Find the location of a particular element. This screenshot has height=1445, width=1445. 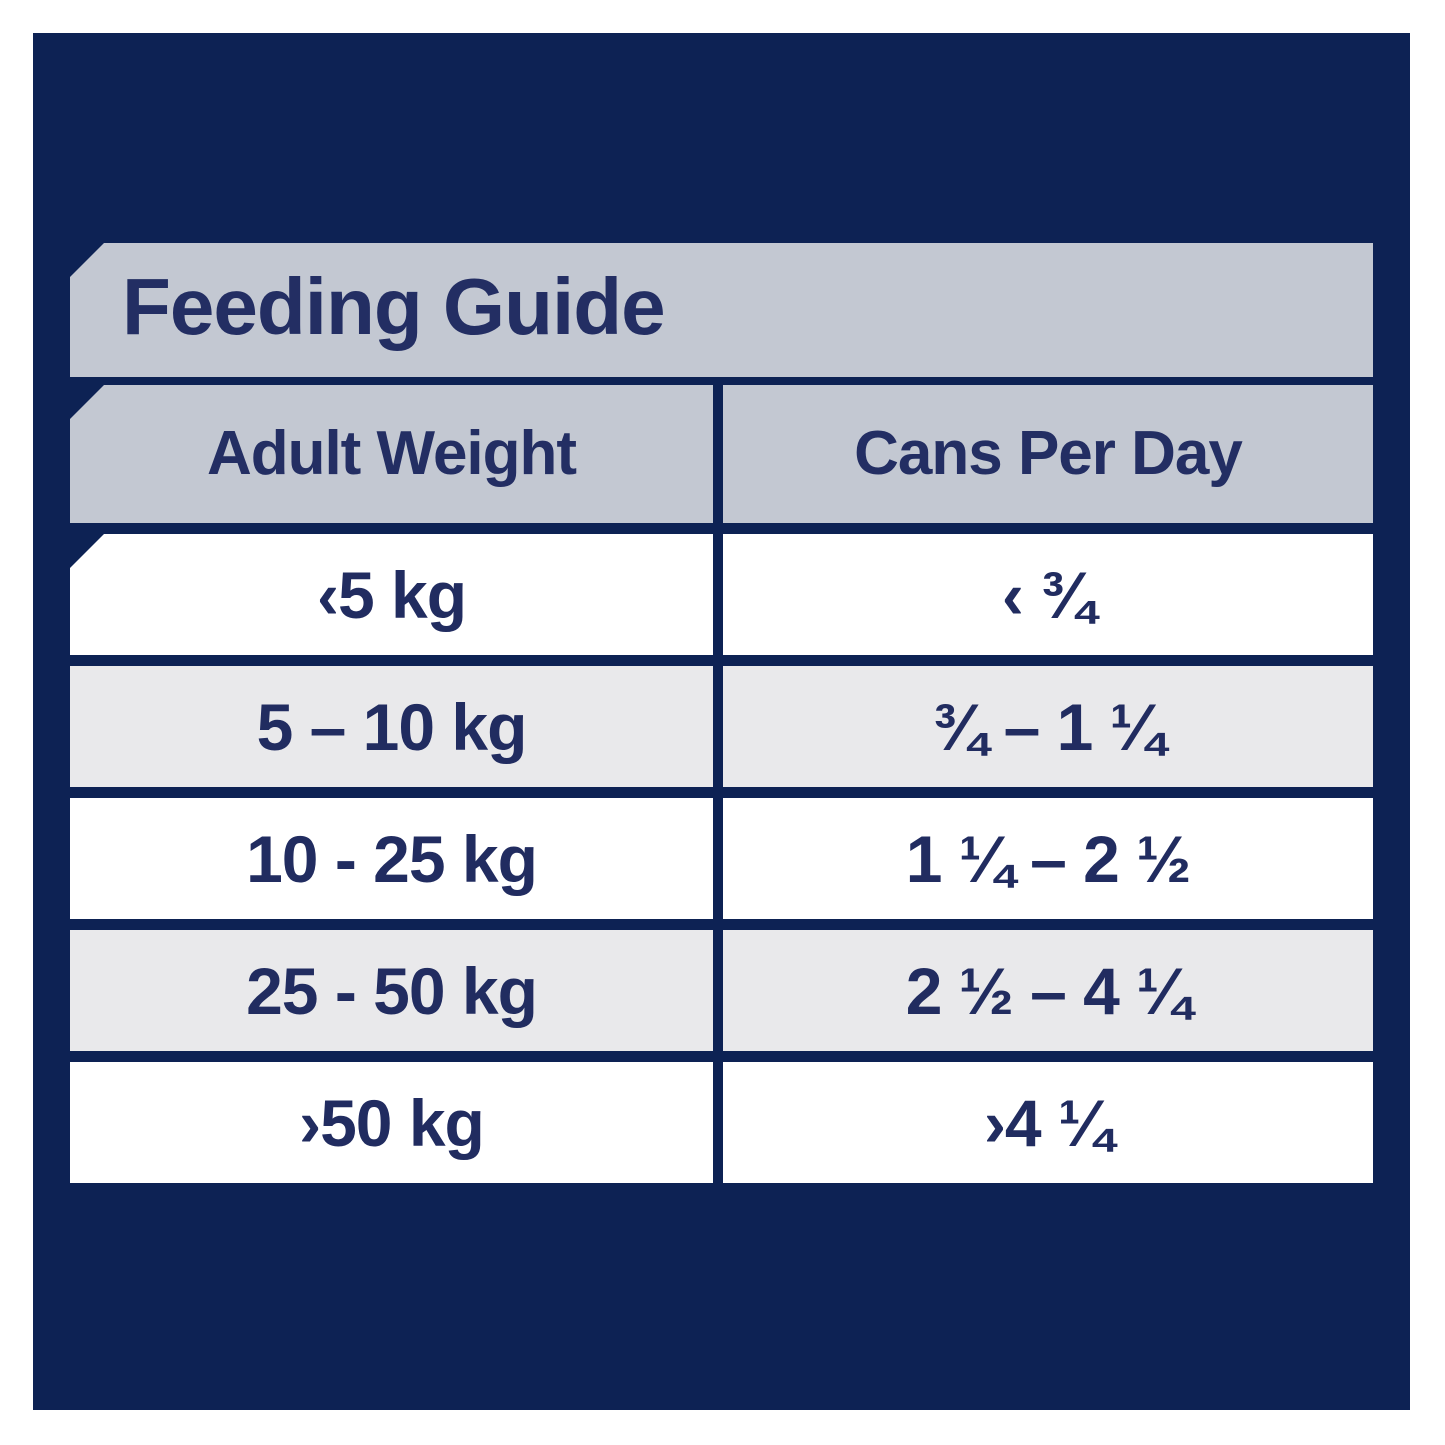

cans-cell: ¾ – 1 ¼ is located at coordinates (1048, 726).